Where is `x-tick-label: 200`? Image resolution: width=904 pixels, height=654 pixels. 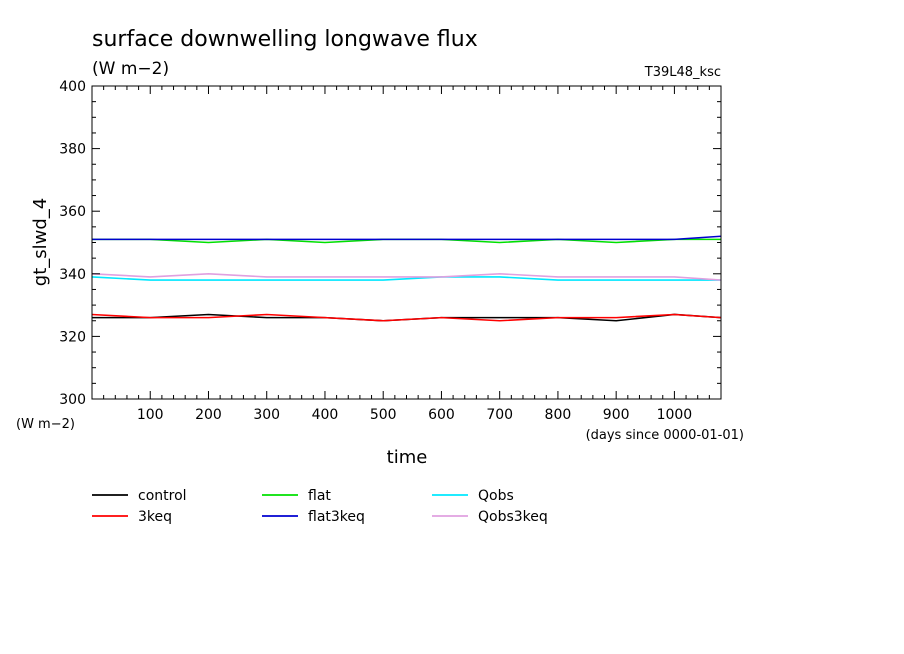
x-tick-label: 200 is located at coordinates (208, 415).